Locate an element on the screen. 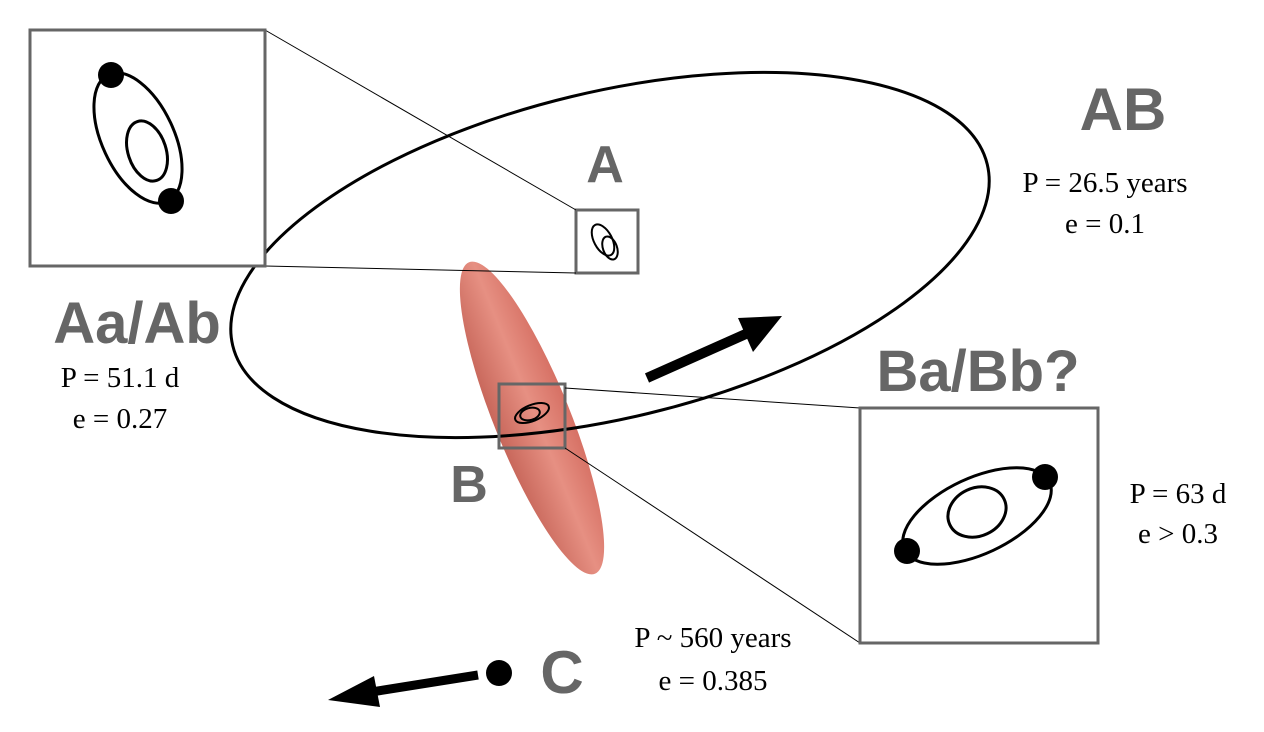  a-small-orbit-outer is located at coordinates (603, 240).